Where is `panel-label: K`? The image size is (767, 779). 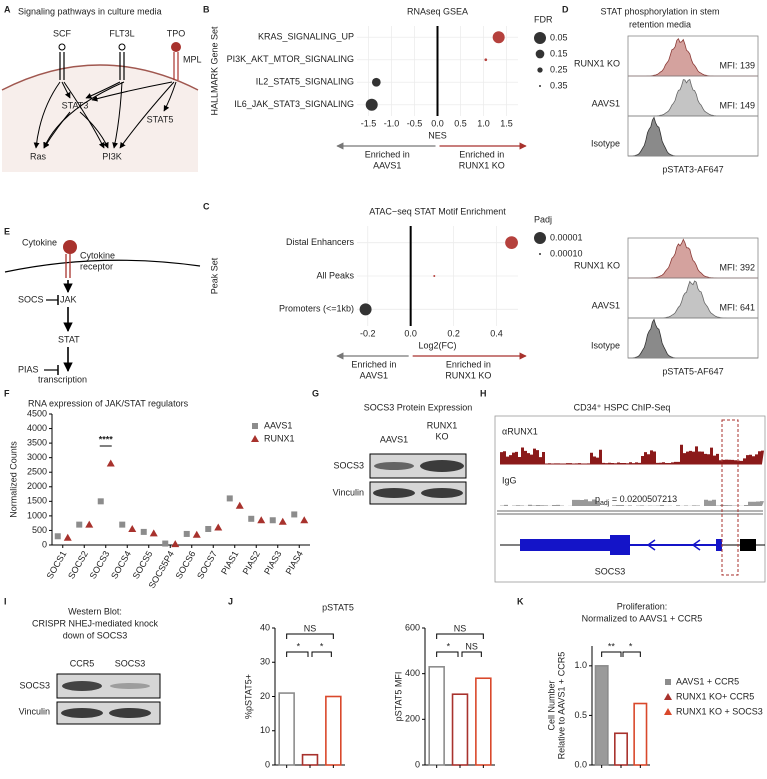 panel-label: K is located at coordinates (520, 601).